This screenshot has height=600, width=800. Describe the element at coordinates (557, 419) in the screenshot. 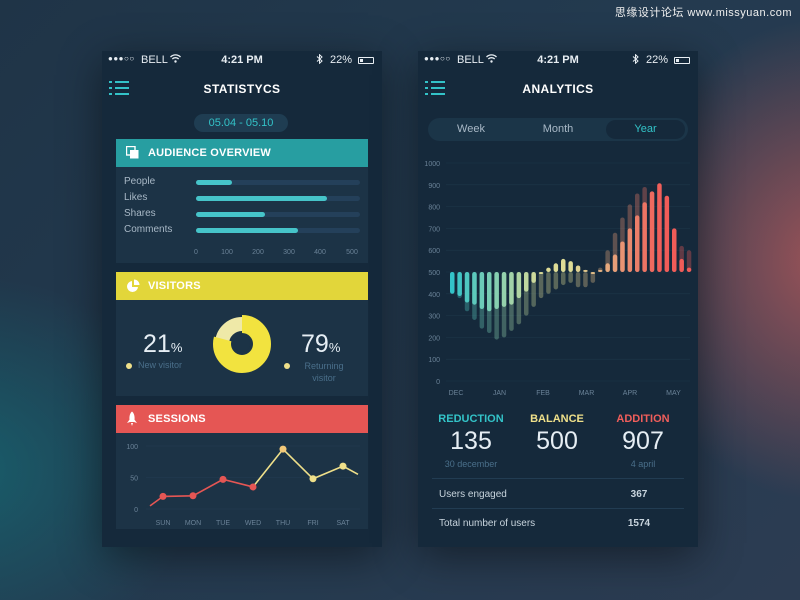

I see `stat-label: BALANCE` at that location.